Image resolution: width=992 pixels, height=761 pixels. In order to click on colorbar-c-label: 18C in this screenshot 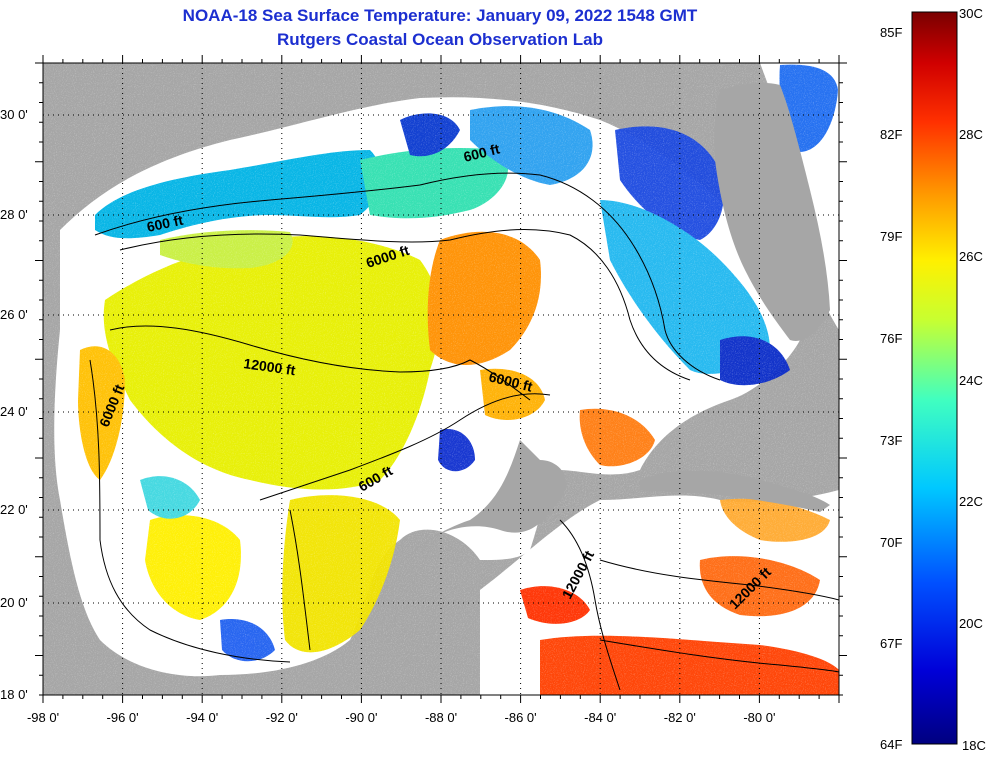, I will do `click(974, 745)`.